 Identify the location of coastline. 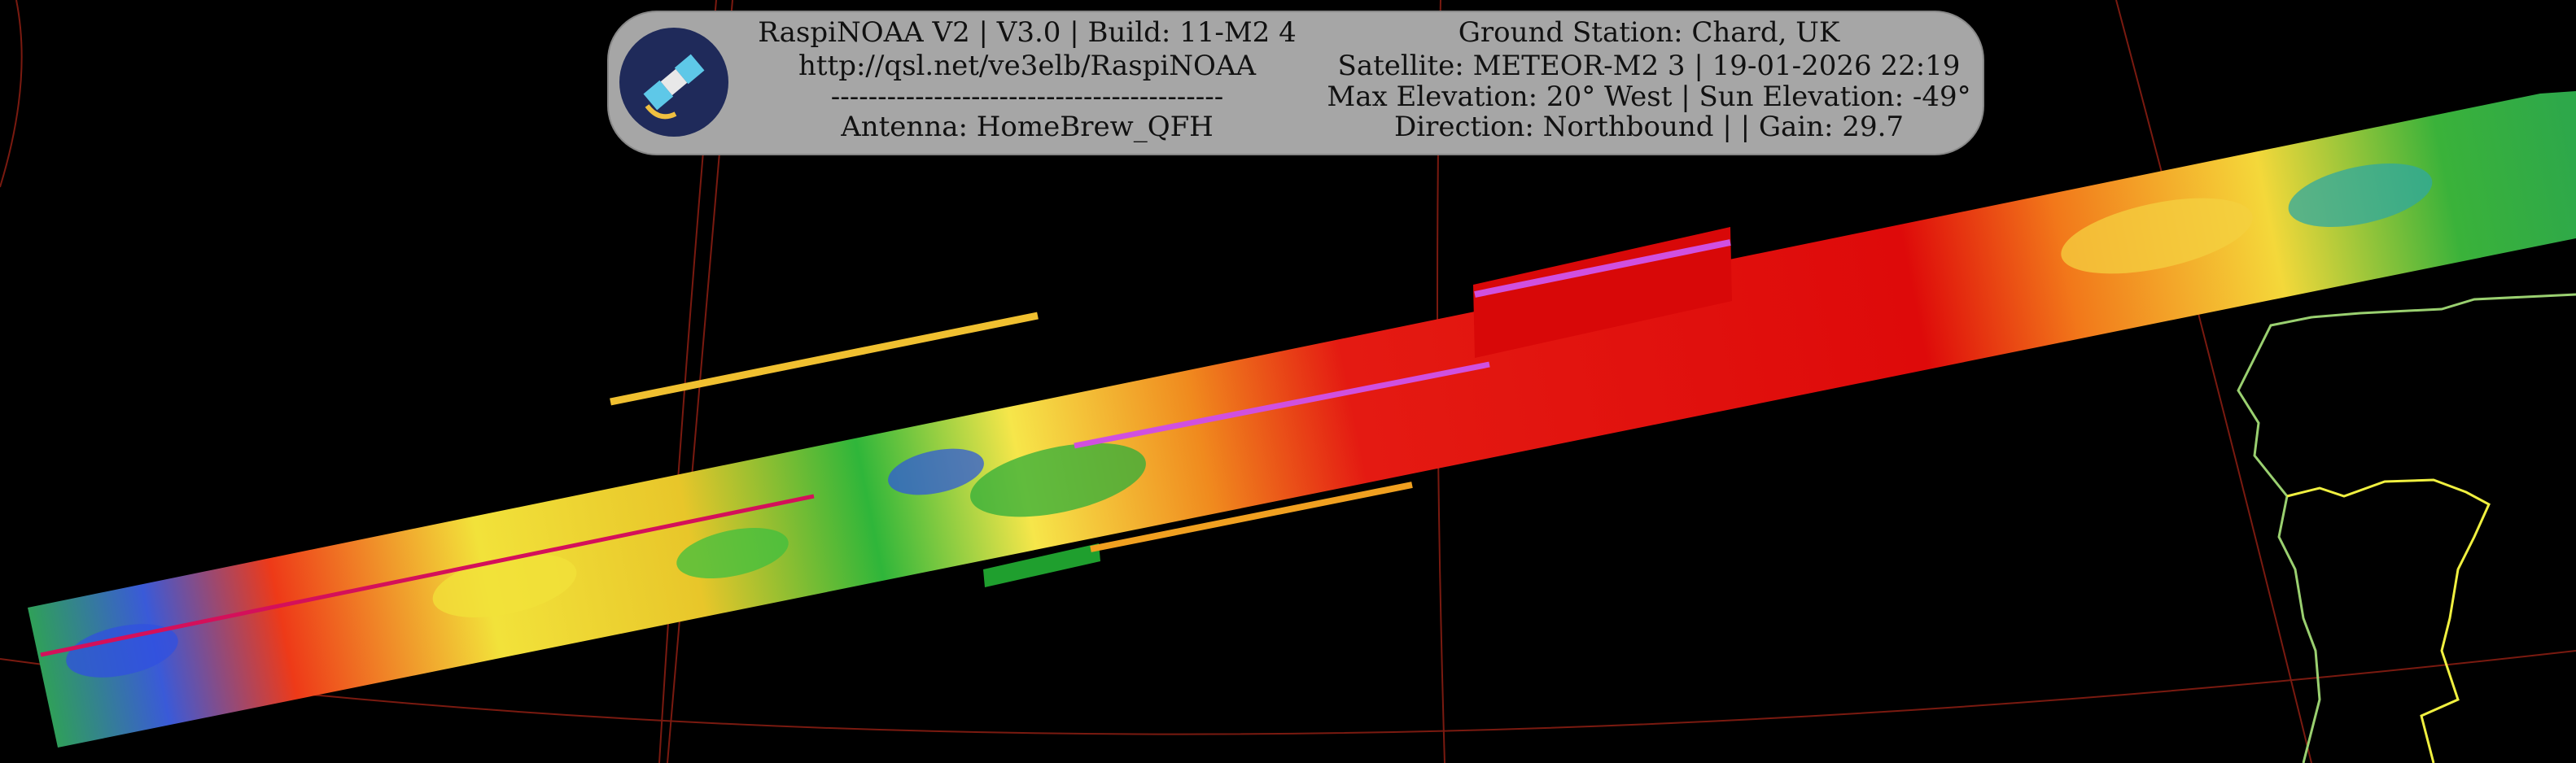
(2406, 528).